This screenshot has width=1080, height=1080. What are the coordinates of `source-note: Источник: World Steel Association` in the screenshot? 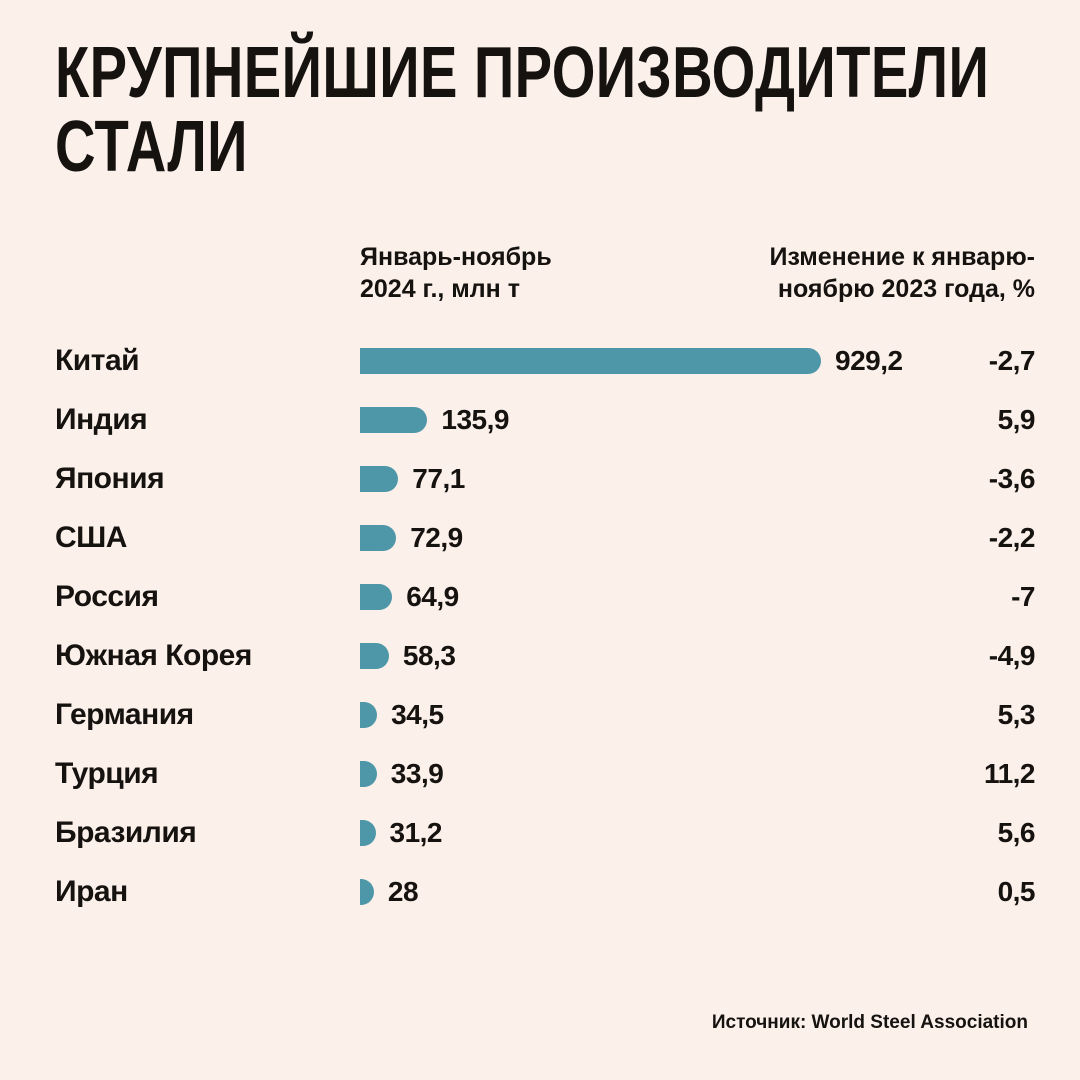 It's located at (869, 1022).